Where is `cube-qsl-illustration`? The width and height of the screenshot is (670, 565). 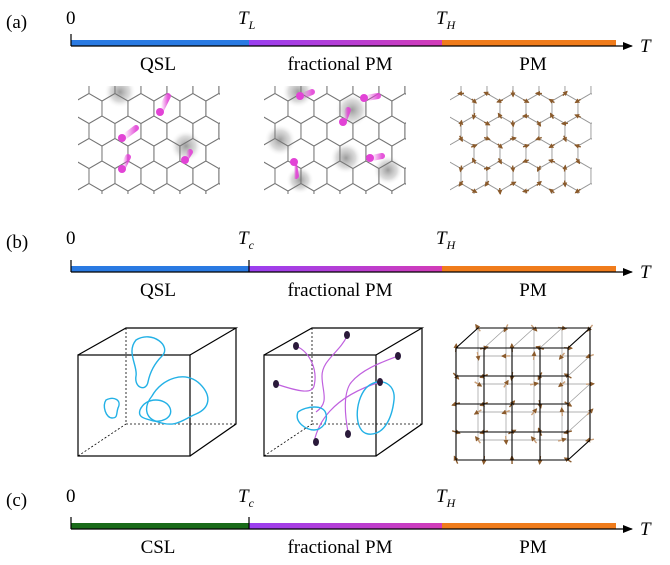
cube-qsl-illustration is located at coordinates (158, 392).